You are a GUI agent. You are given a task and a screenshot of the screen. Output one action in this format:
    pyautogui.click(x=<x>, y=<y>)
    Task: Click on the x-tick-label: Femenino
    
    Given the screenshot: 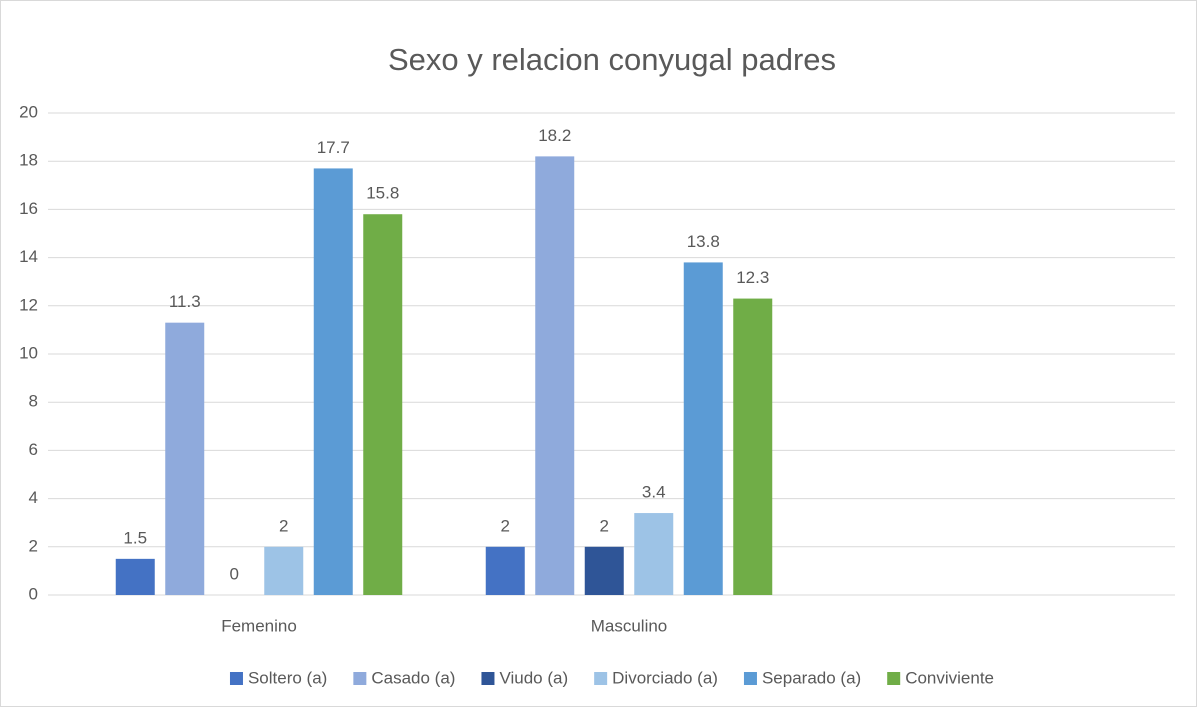 What is the action you would take?
    pyautogui.click(x=259, y=625)
    